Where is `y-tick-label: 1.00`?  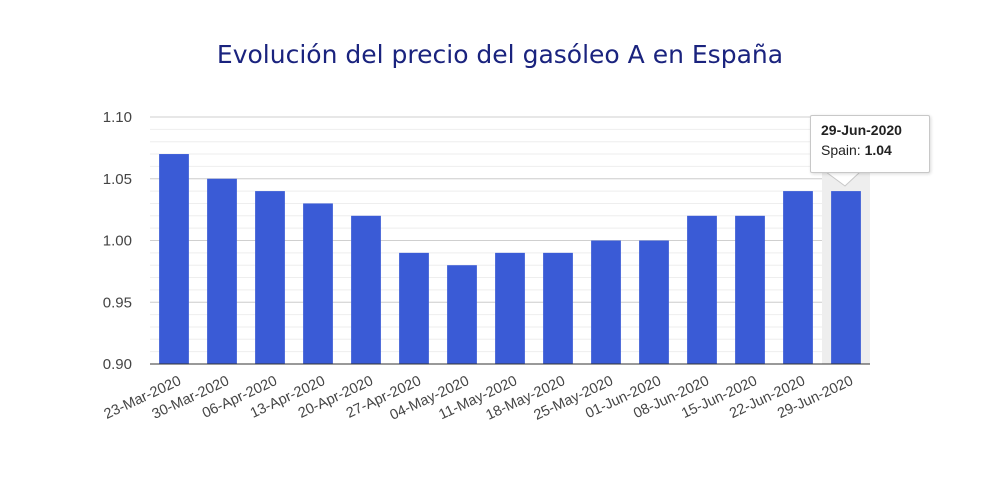
y-tick-label: 1.00 is located at coordinates (117, 241).